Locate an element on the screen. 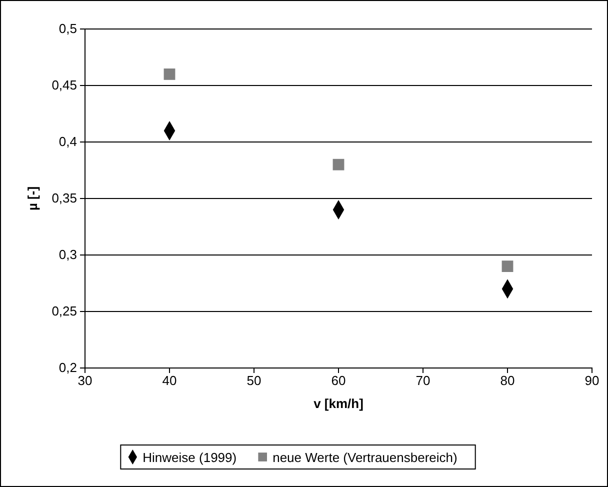  x-tick-label: 40 is located at coordinates (169, 380).